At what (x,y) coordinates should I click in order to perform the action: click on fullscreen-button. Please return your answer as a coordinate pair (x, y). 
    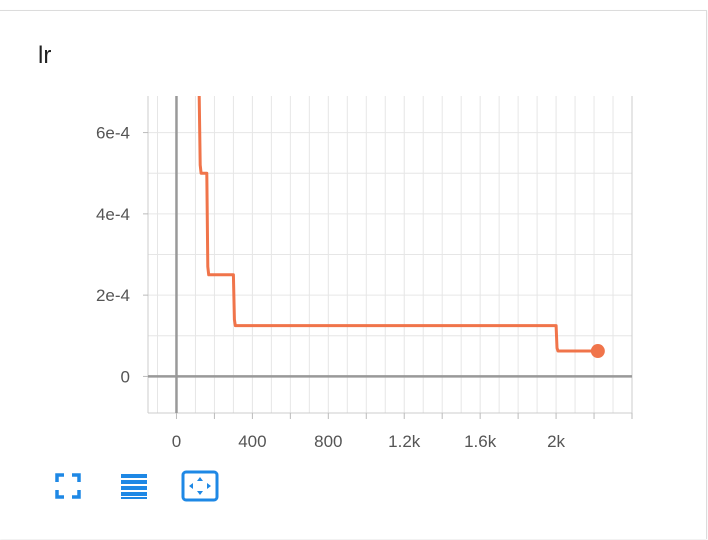
    Looking at the image, I should click on (68, 486).